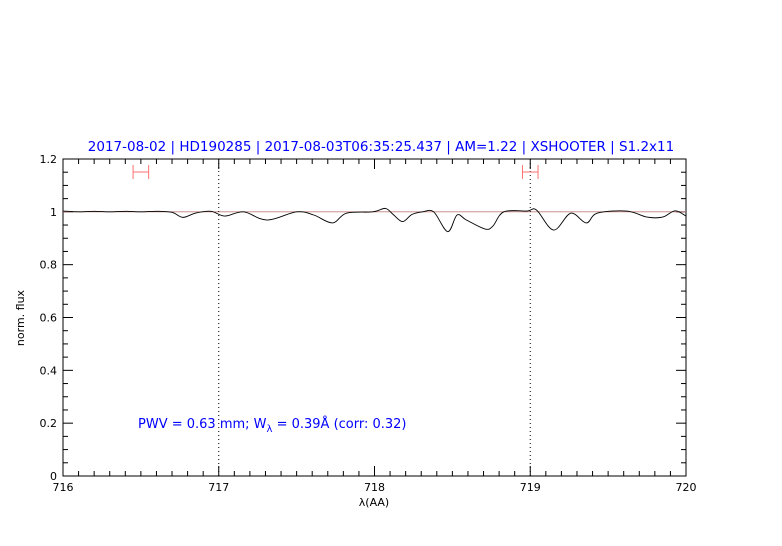  I want to click on x-tick-label: 717, so click(218, 487).